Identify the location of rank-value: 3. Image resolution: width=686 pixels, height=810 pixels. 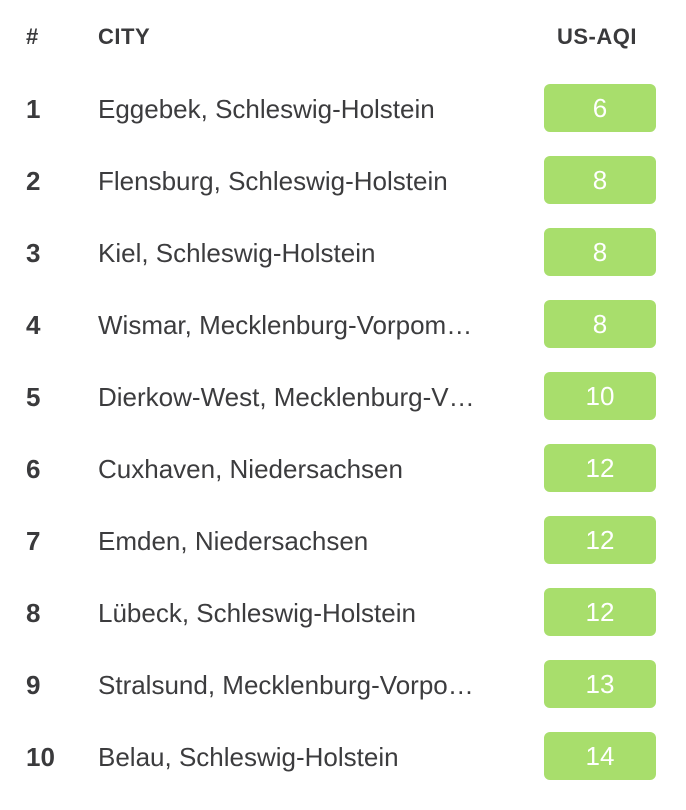
(33, 253).